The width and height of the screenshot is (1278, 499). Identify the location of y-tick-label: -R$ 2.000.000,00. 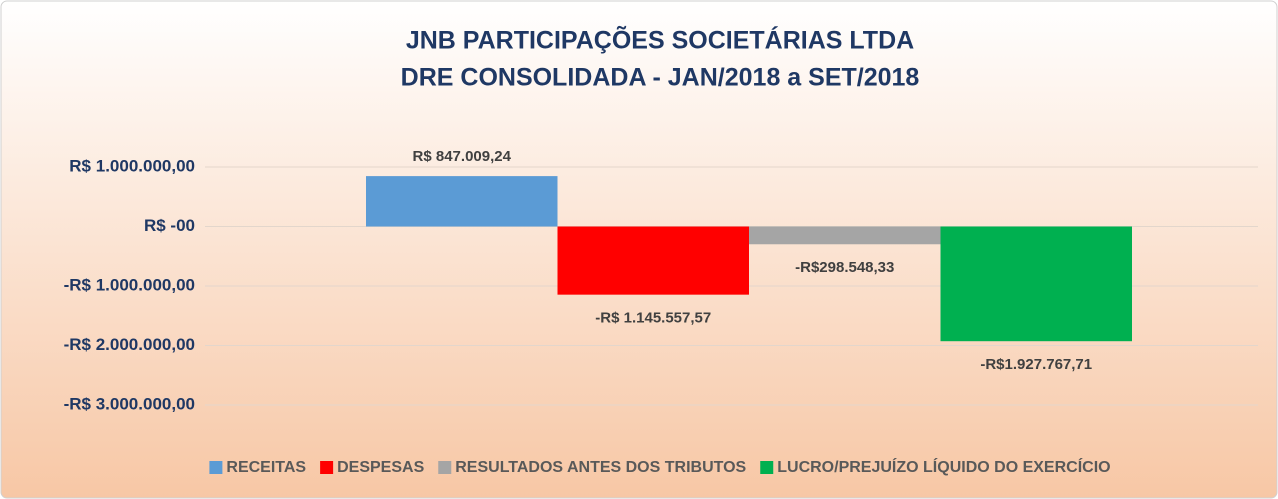
(129, 344).